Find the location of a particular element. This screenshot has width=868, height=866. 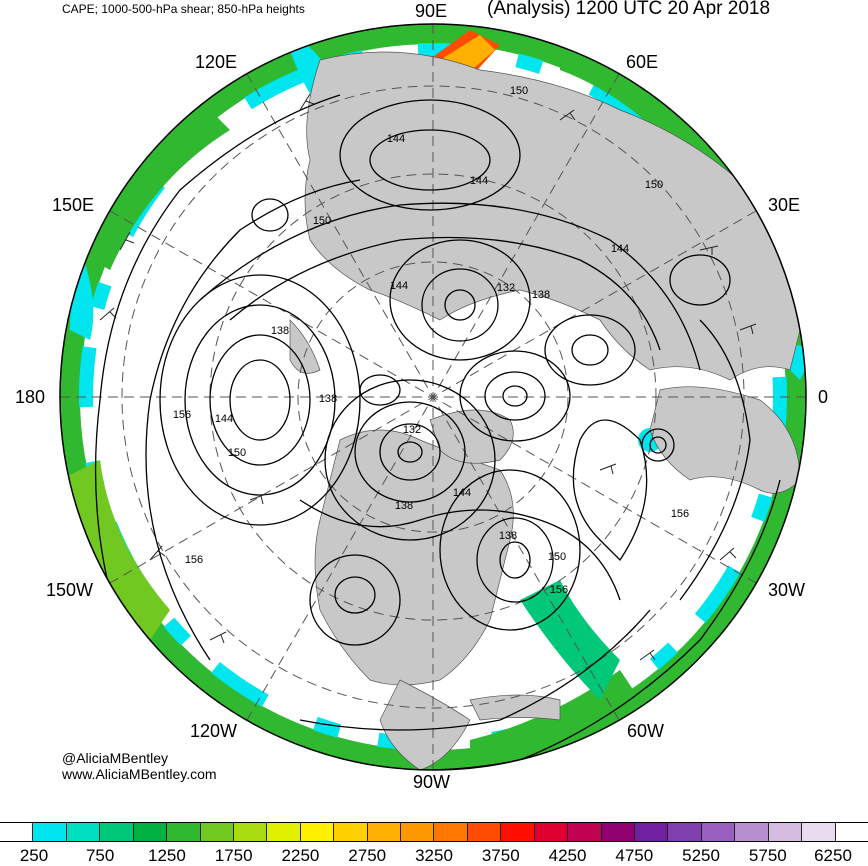

lon-label-30w: 30W is located at coordinates (787, 590).